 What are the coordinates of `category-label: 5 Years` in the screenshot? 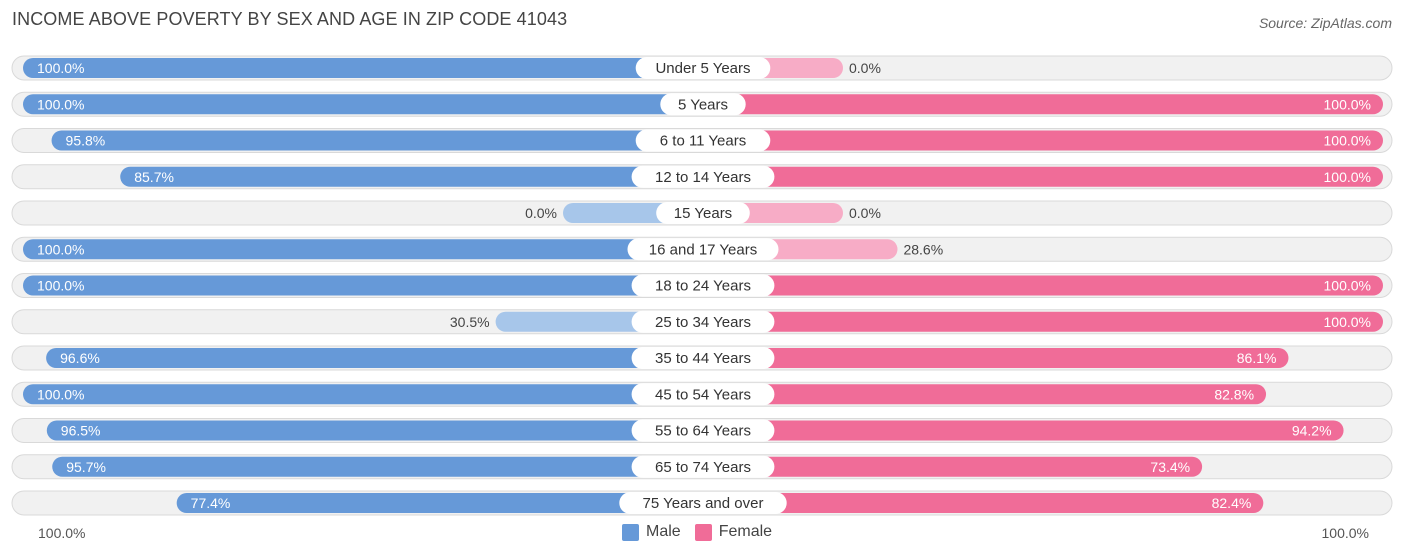 It's located at (703, 104).